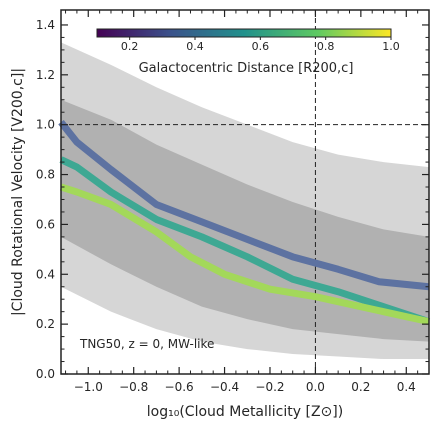  I want to click on y-tick-label: 0.6, so click(45, 224).